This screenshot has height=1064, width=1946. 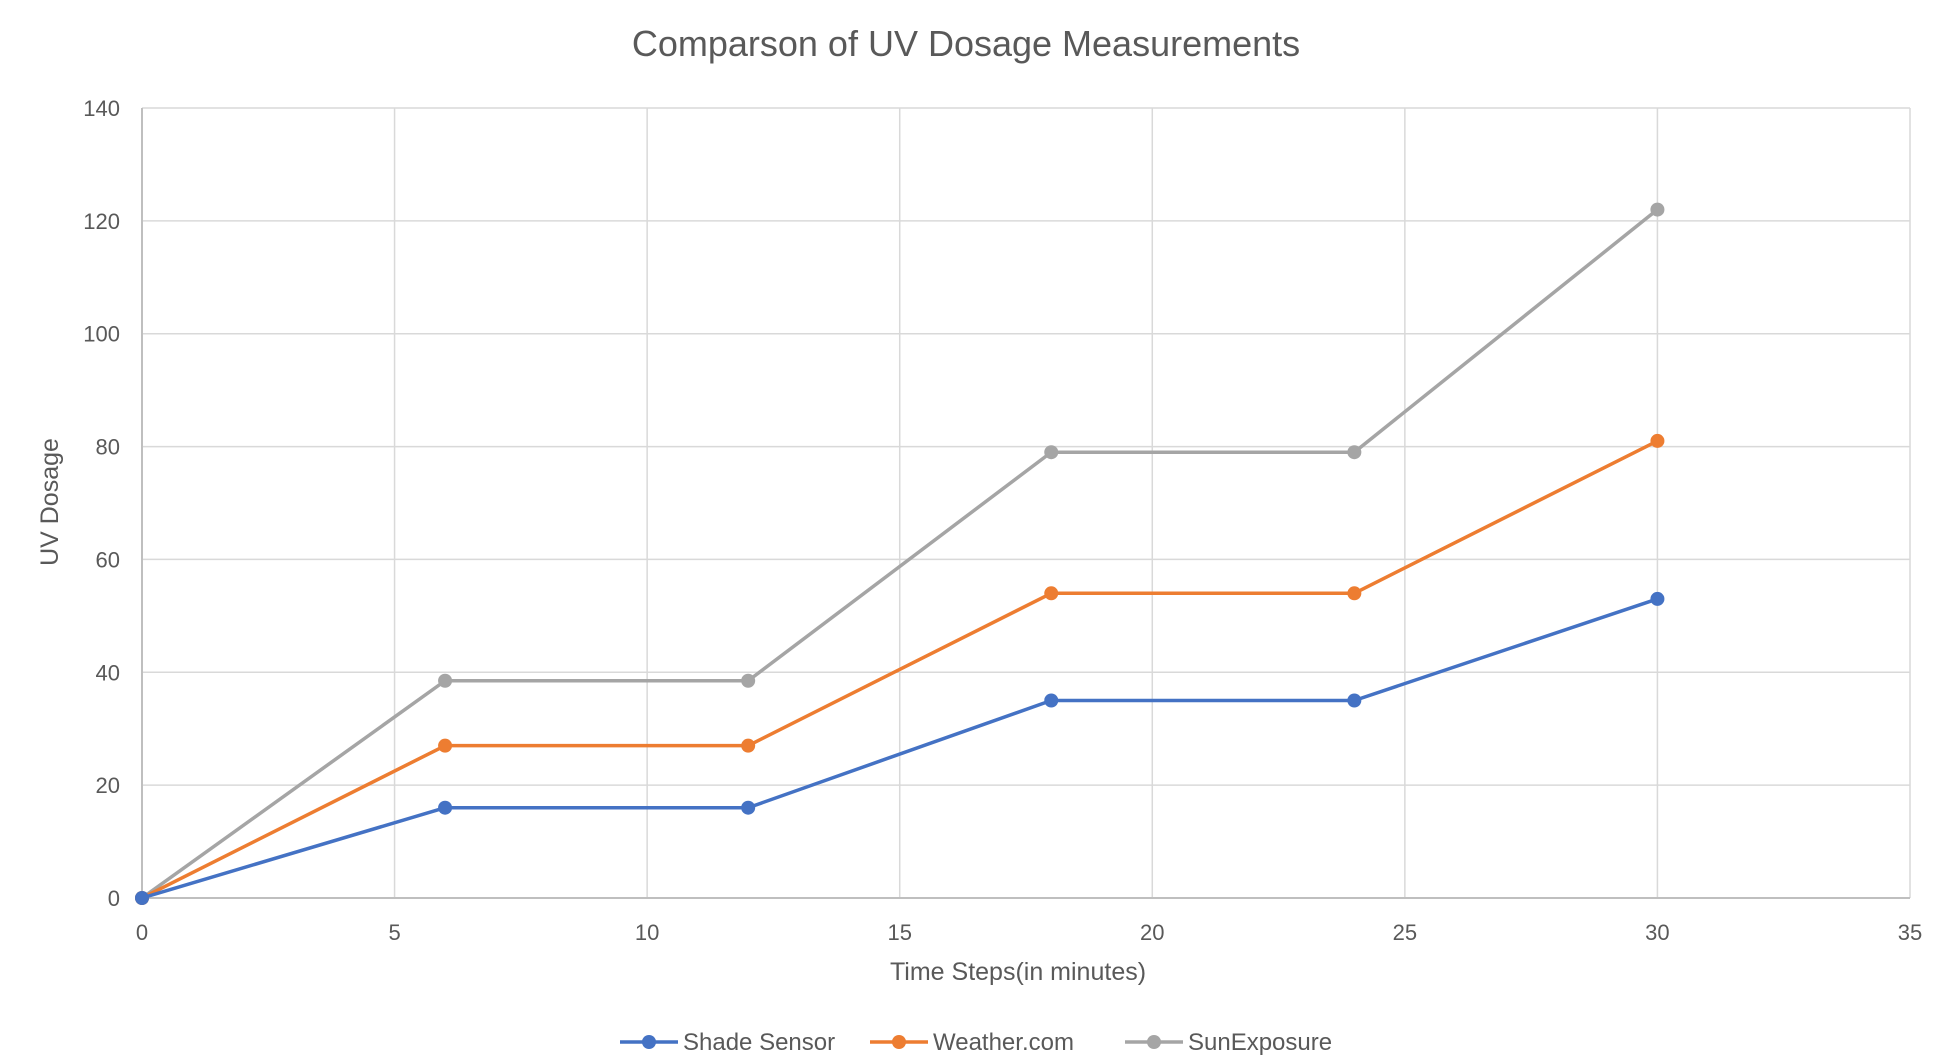 I want to click on y-tick-label: 120, so click(x=101, y=221).